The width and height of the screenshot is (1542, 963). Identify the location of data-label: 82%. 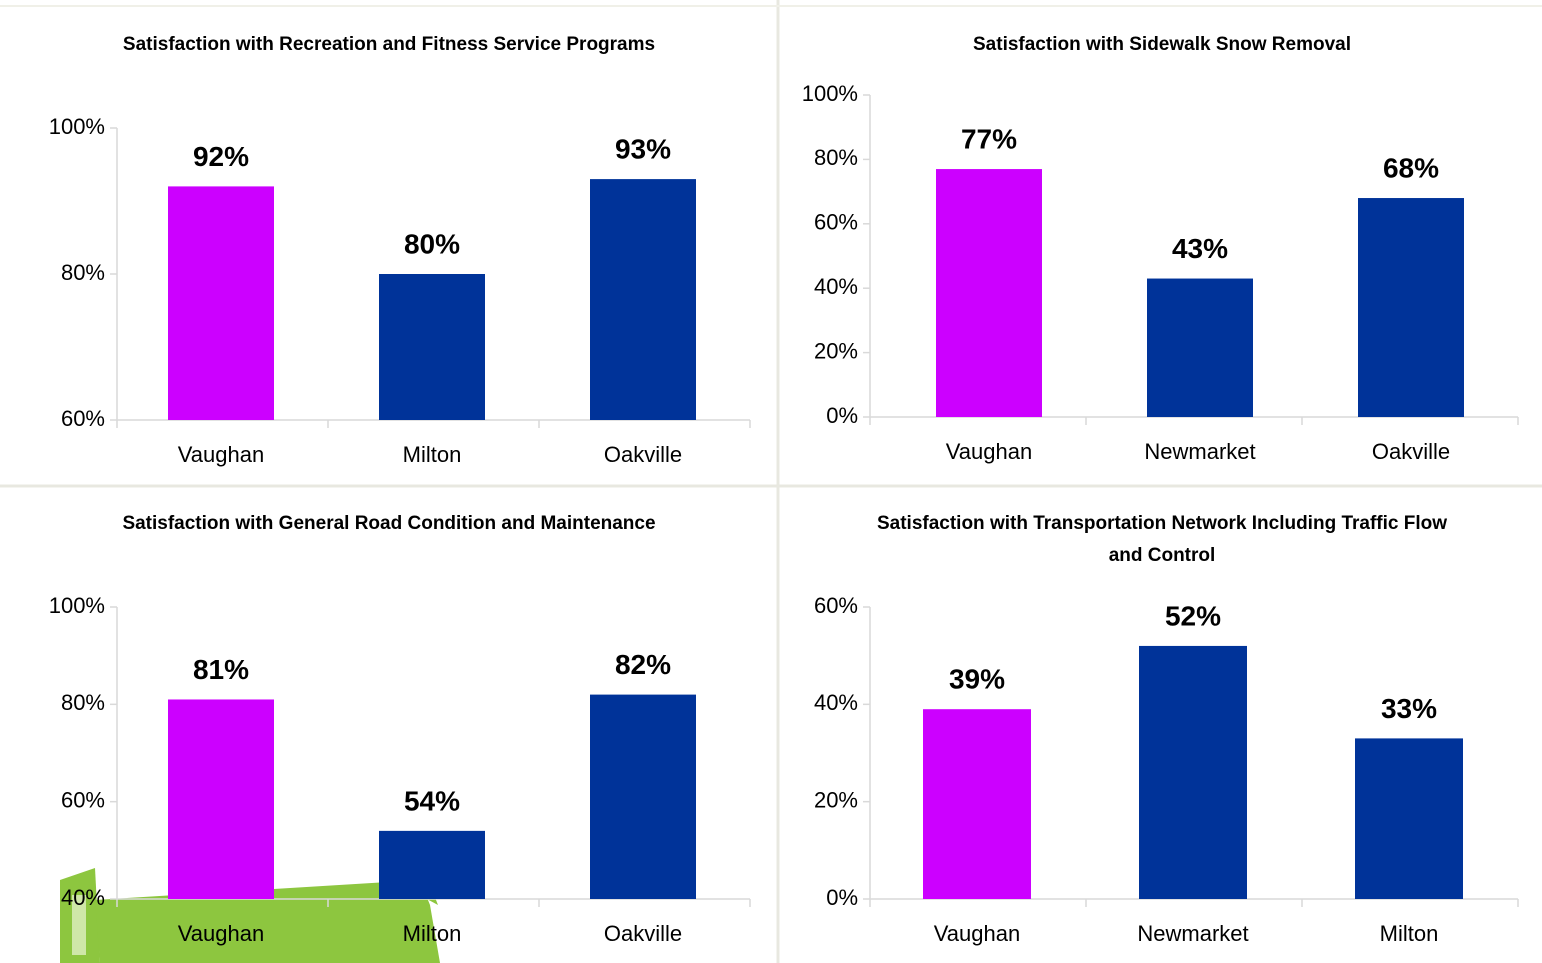
(643, 664).